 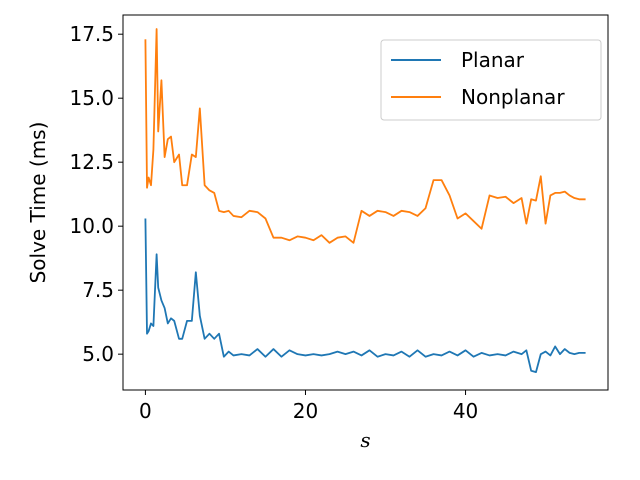 What do you see at coordinates (91, 98) in the screenshot?
I see `y-tick-label: 15.0` at bounding box center [91, 98].